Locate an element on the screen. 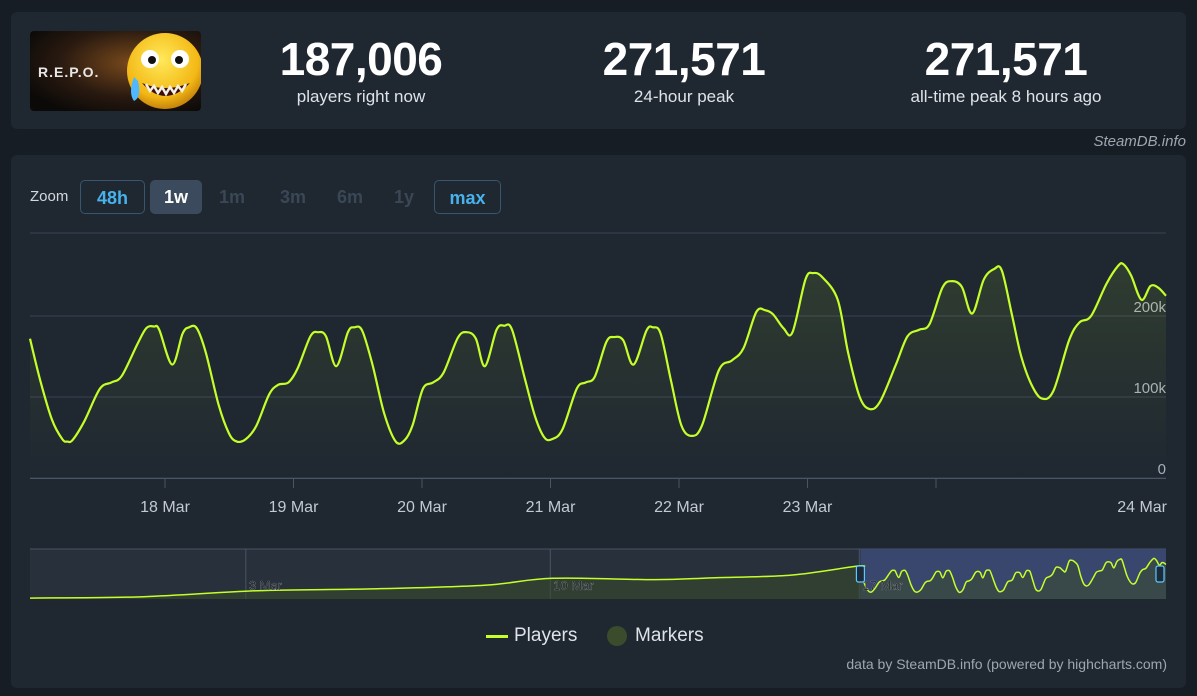 The width and height of the screenshot is (1197, 696). zoom-1m-button: 1m is located at coordinates (231, 197).